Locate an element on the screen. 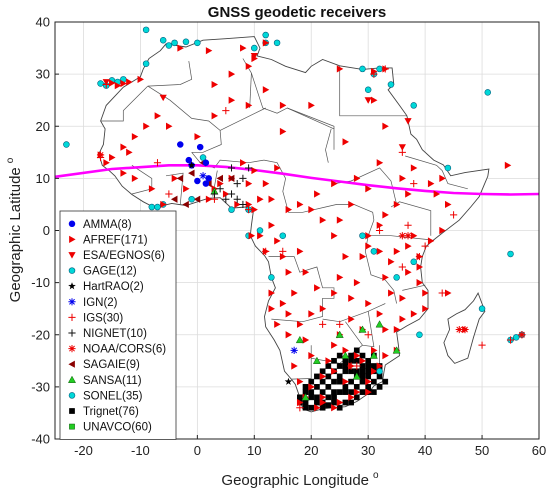 This screenshot has width=550, height=494. y-tick-label: -20 is located at coordinates (40, 334).